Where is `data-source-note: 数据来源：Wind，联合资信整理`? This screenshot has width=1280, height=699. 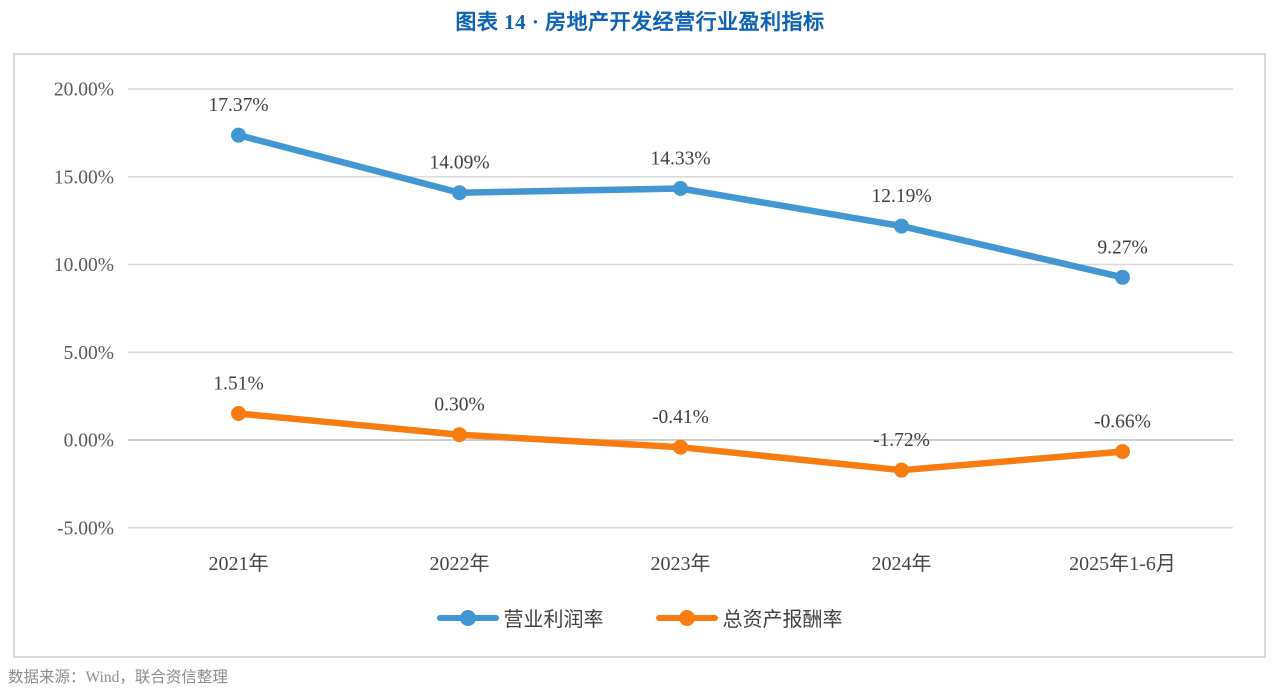 data-source-note: 数据来源：Wind，联合资信整理 is located at coordinates (118, 677).